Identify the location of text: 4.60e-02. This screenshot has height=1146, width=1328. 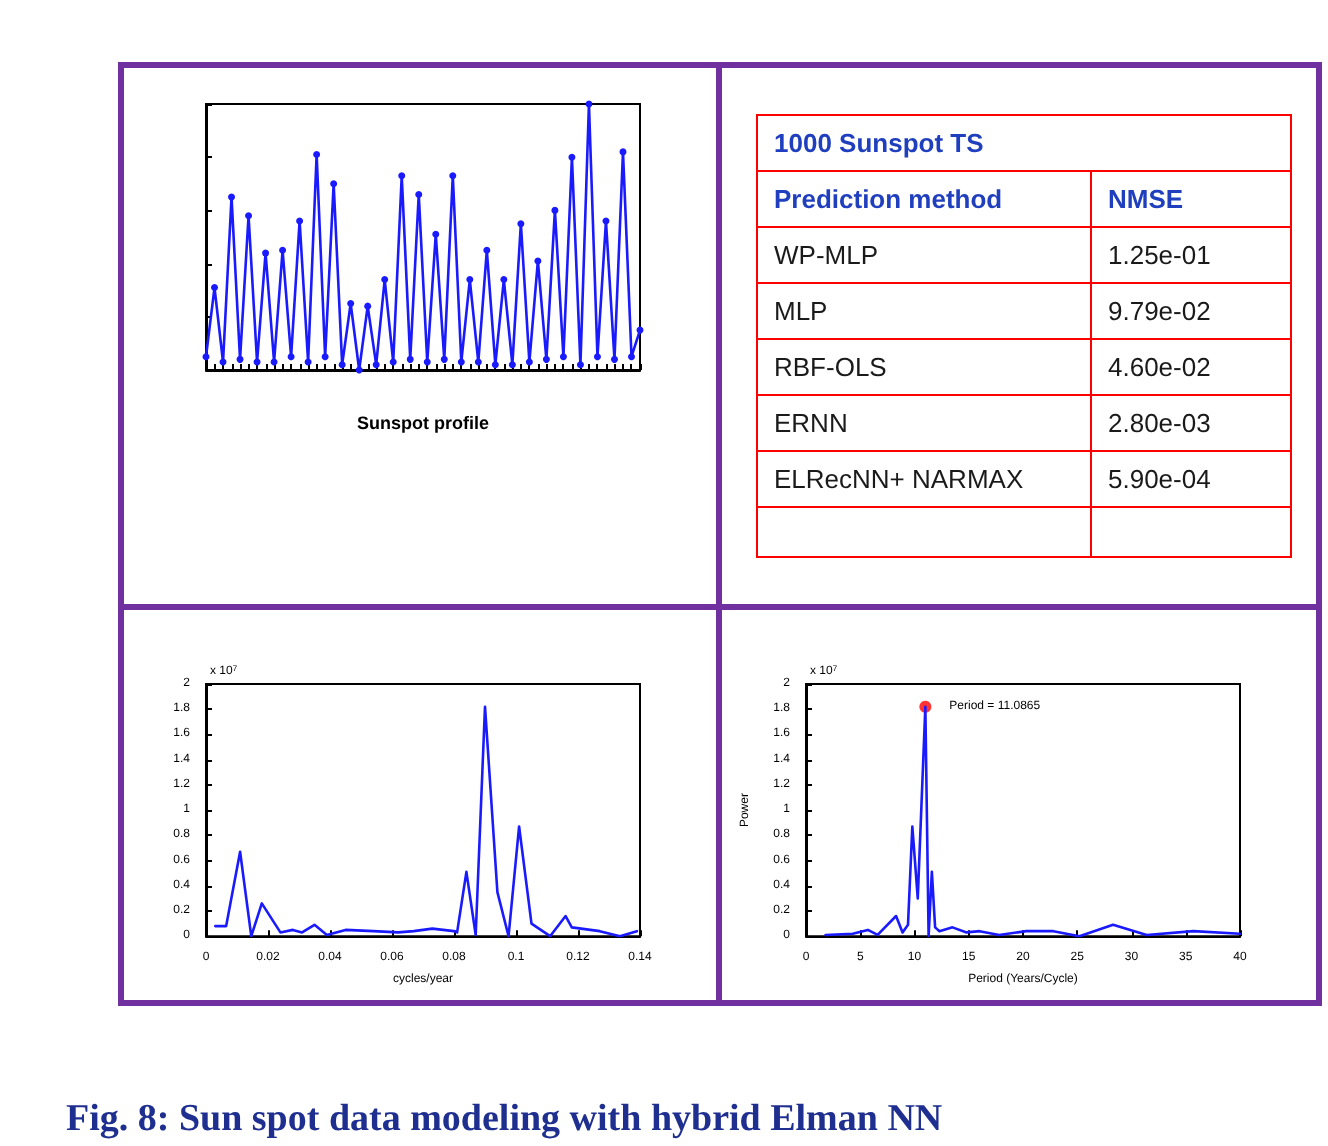
(1159, 367).